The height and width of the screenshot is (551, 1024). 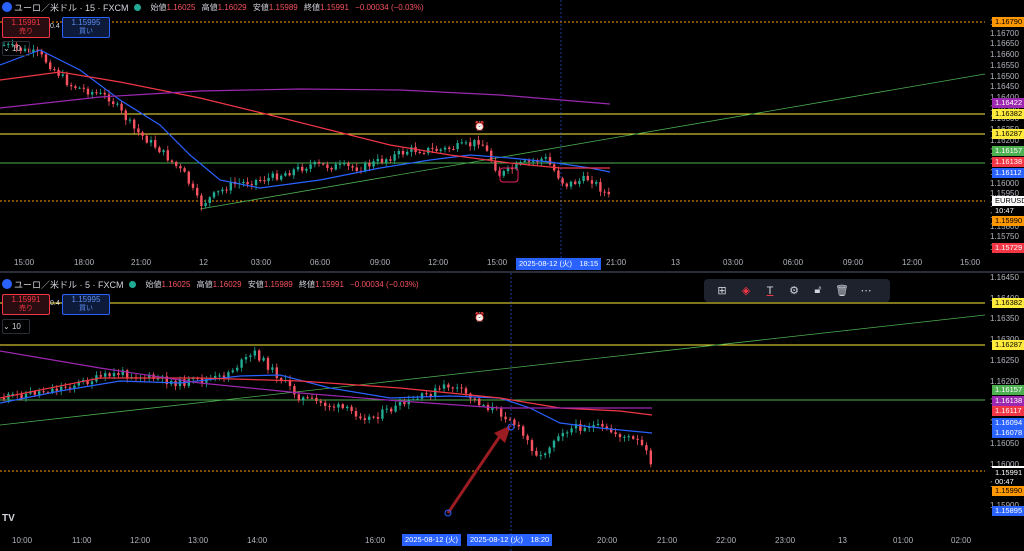 What do you see at coordinates (793, 262) in the screenshot?
I see `time-tick-label: 06:00` at bounding box center [793, 262].